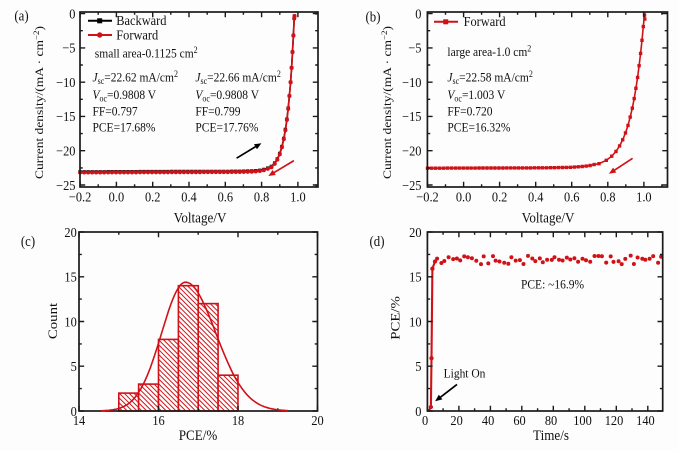  Describe the element at coordinates (54, 321) in the screenshot. I see `svg-text: Count` at that location.